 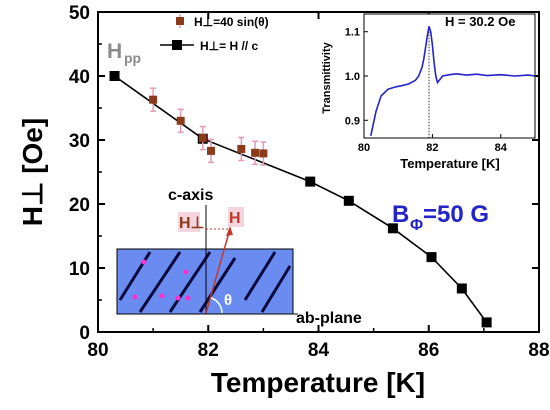 I want to click on x-tick-label: 80, so click(x=97, y=350).